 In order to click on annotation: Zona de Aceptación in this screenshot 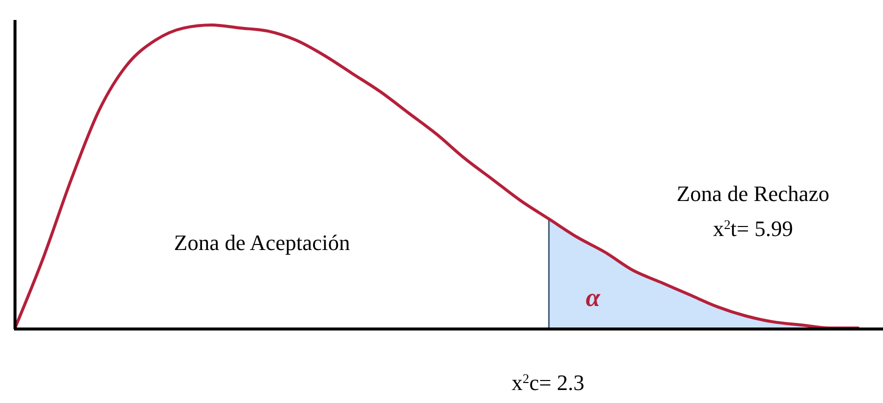, I will do `click(262, 242)`.